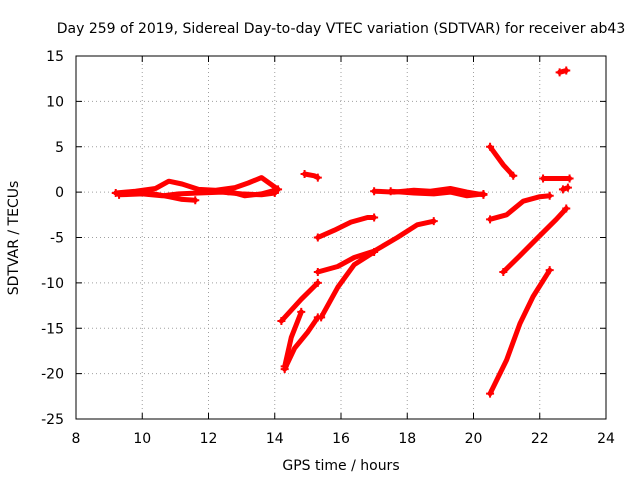  What do you see at coordinates (14, 238) in the screenshot?
I see `y-axis-label: SDTVAR / TECUs` at bounding box center [14, 238].